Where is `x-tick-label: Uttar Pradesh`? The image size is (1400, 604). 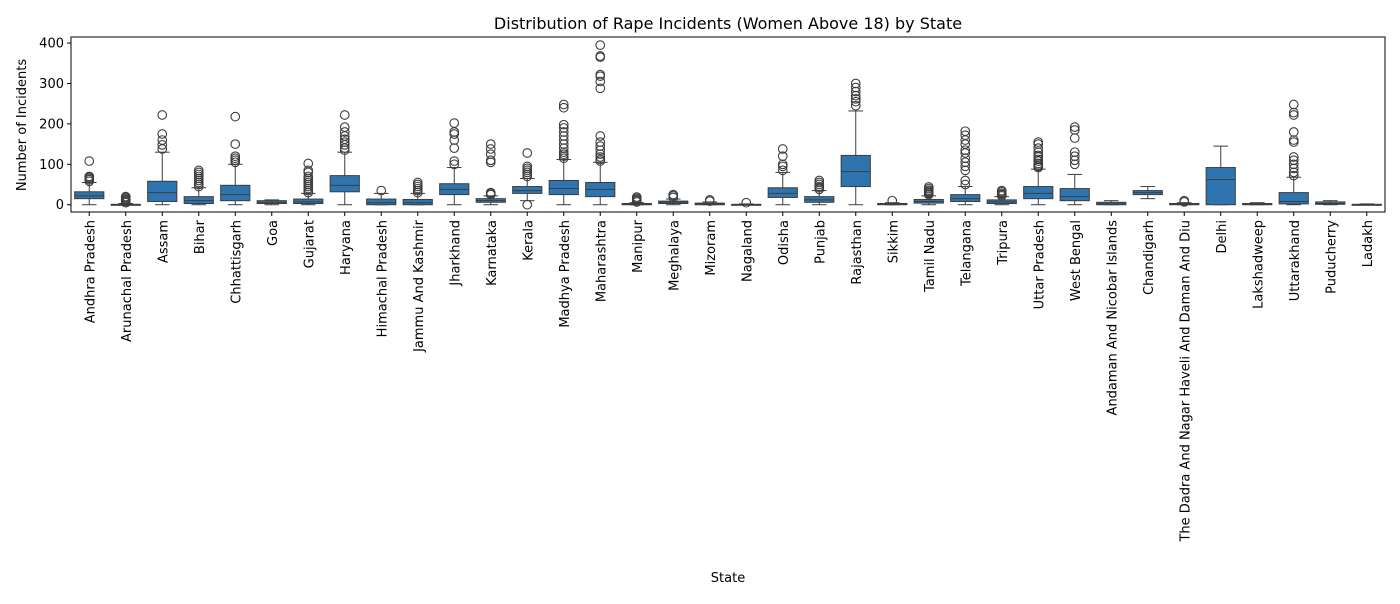
x-tick-label: Uttar Pradesh is located at coordinates (1039, 264).